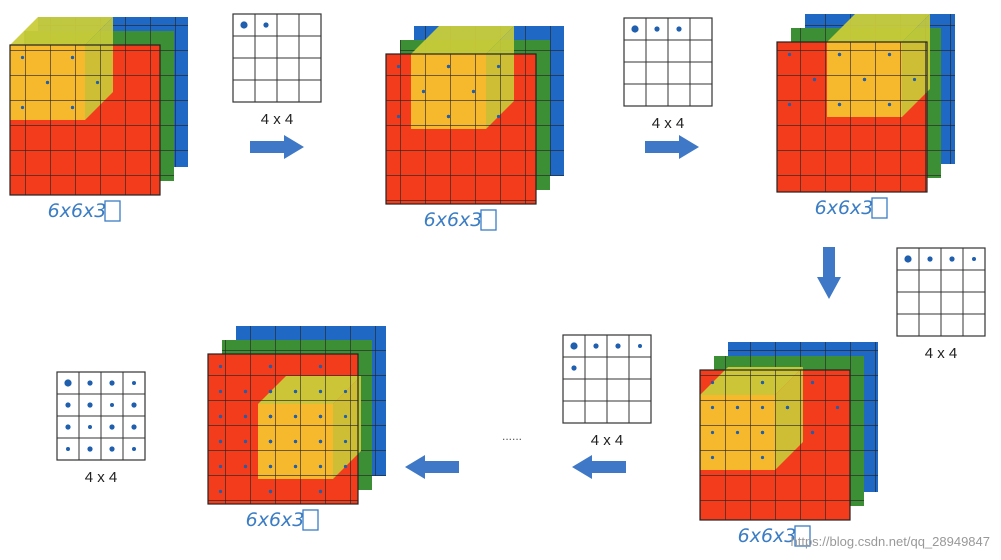  I want to click on arrow-down, so click(829, 273).